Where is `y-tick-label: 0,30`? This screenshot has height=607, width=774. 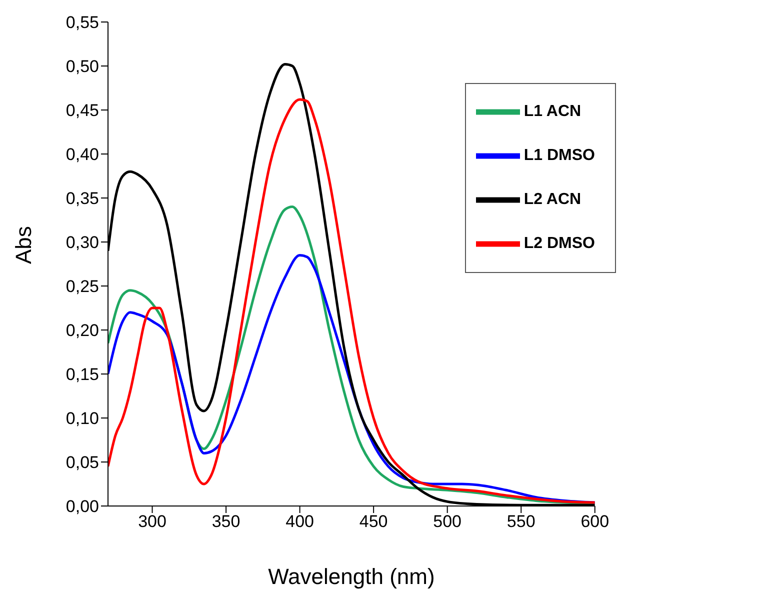
y-tick-label: 0,30 is located at coordinates (82, 242).